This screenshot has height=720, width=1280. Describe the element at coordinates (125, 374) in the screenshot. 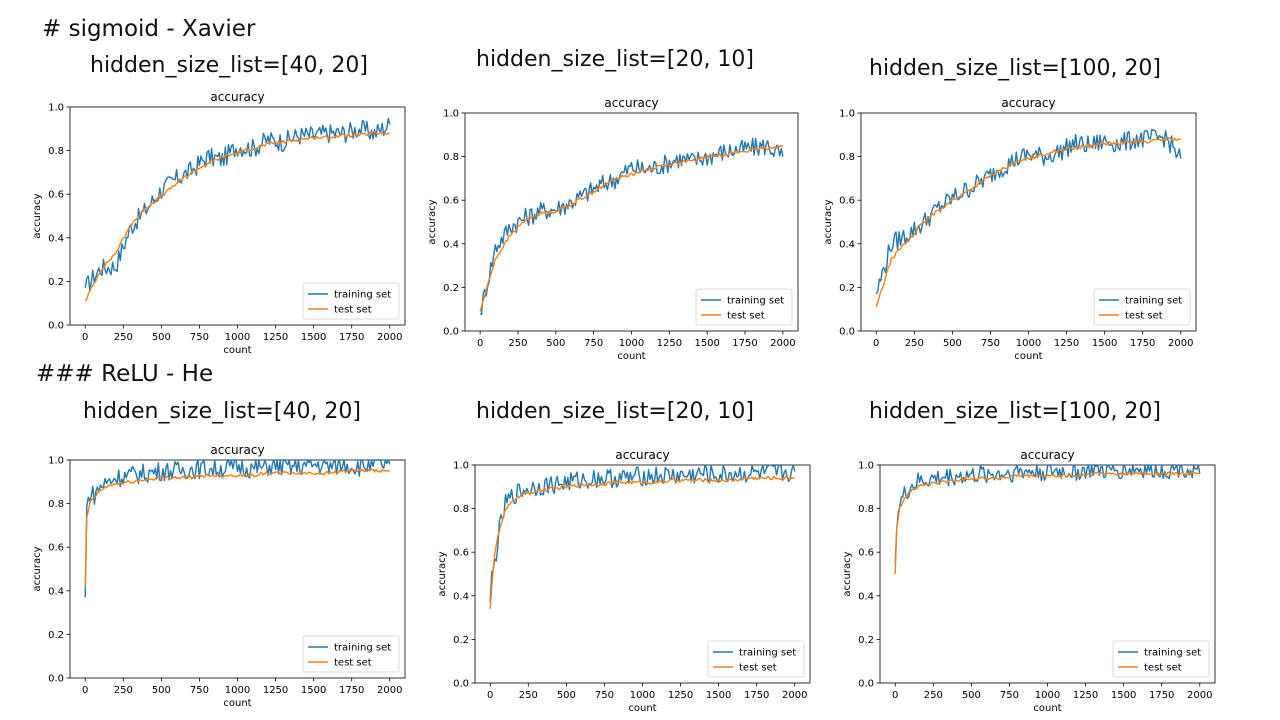

I see `section-heading-relu: ### ReLU - He` at that location.